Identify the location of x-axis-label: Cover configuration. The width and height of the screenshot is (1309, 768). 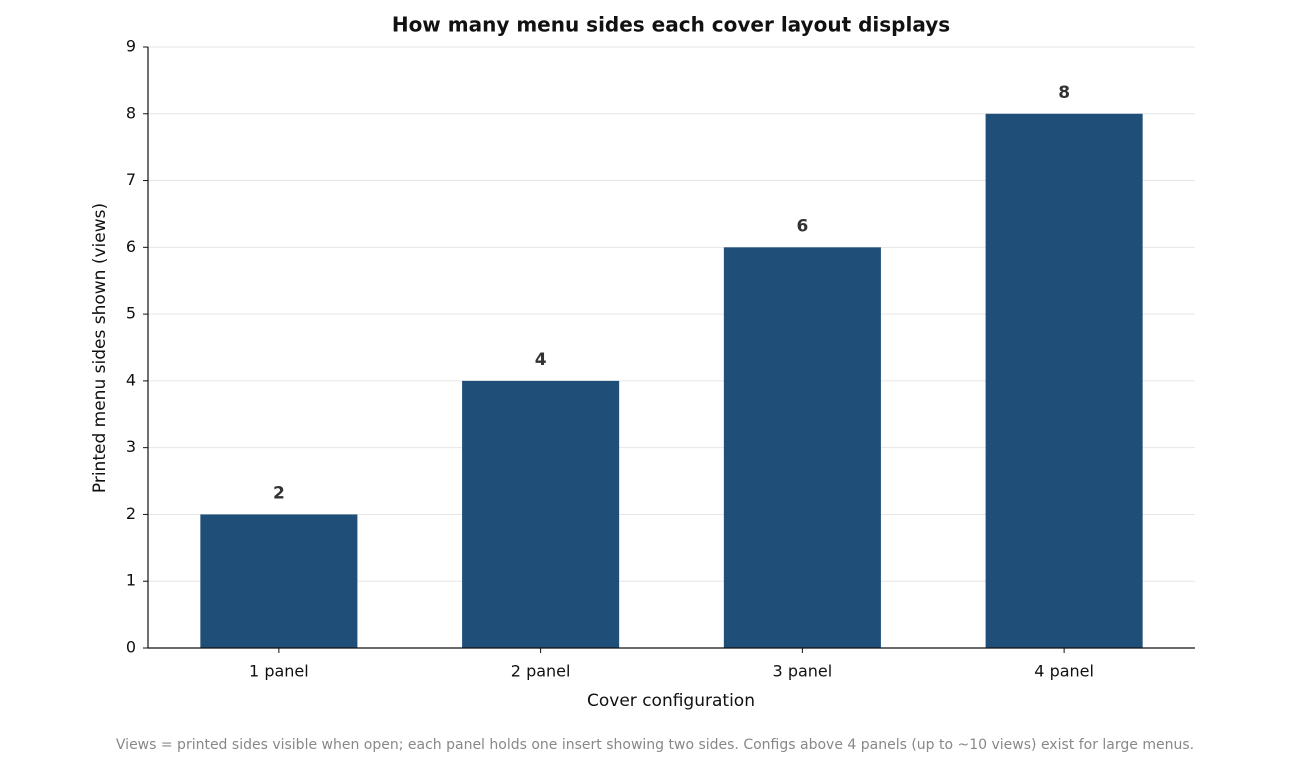
(671, 701).